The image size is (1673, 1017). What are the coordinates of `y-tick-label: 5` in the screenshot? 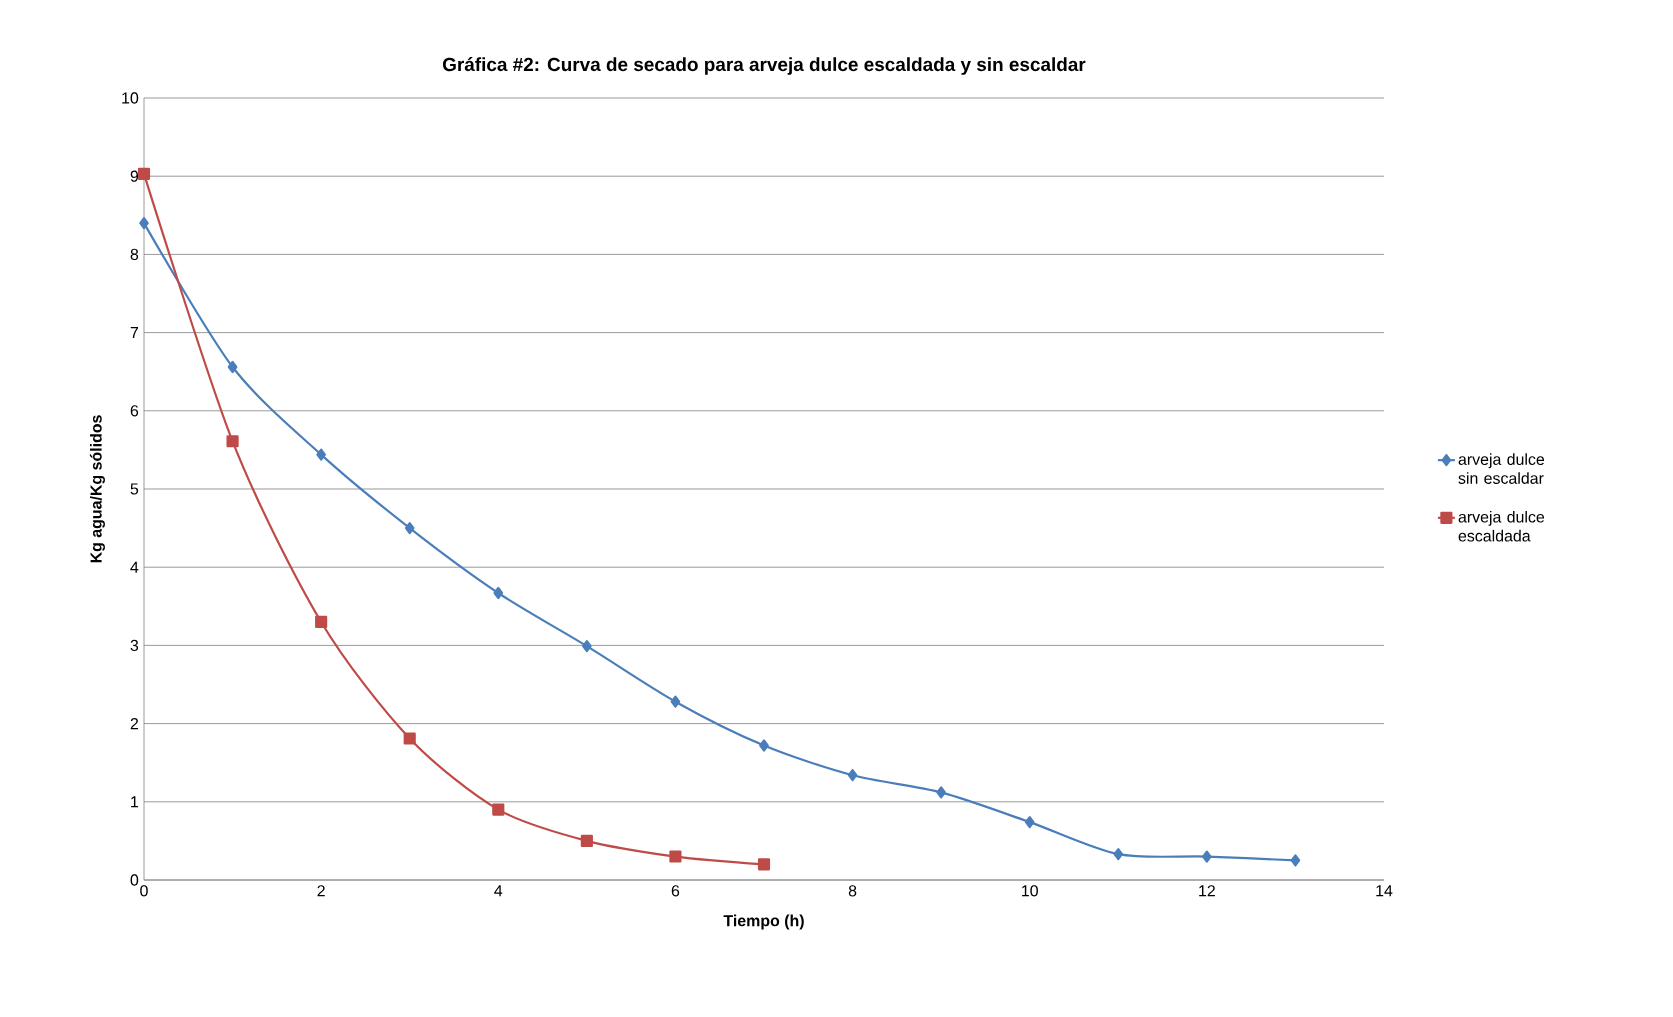 It's located at (134, 489).